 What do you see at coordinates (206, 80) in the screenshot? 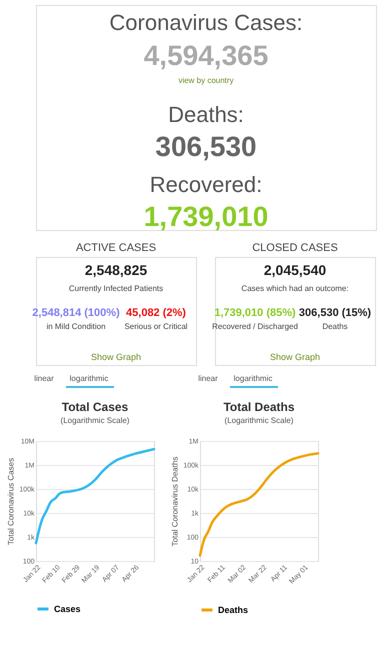
I see `text: view by country` at bounding box center [206, 80].